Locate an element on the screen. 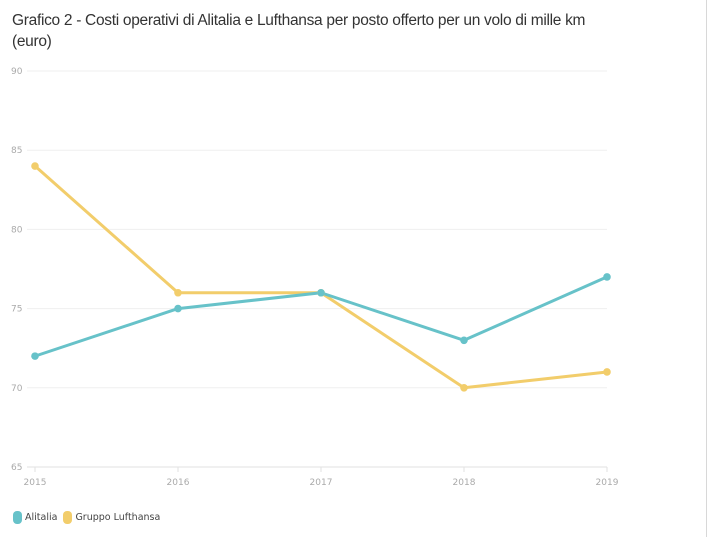 The height and width of the screenshot is (537, 708). legend-item: Alitalia is located at coordinates (35, 517).